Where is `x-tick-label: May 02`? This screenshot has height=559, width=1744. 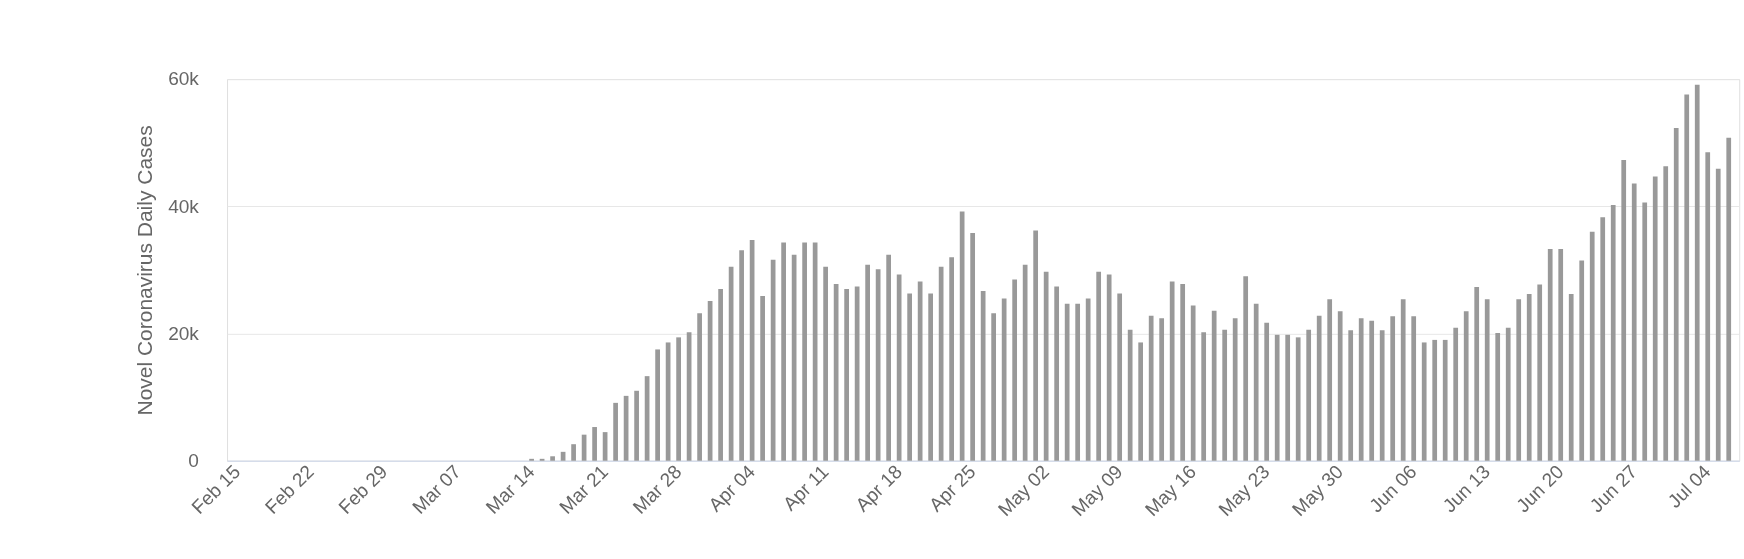 x-tick-label: May 02 is located at coordinates (1023, 490).